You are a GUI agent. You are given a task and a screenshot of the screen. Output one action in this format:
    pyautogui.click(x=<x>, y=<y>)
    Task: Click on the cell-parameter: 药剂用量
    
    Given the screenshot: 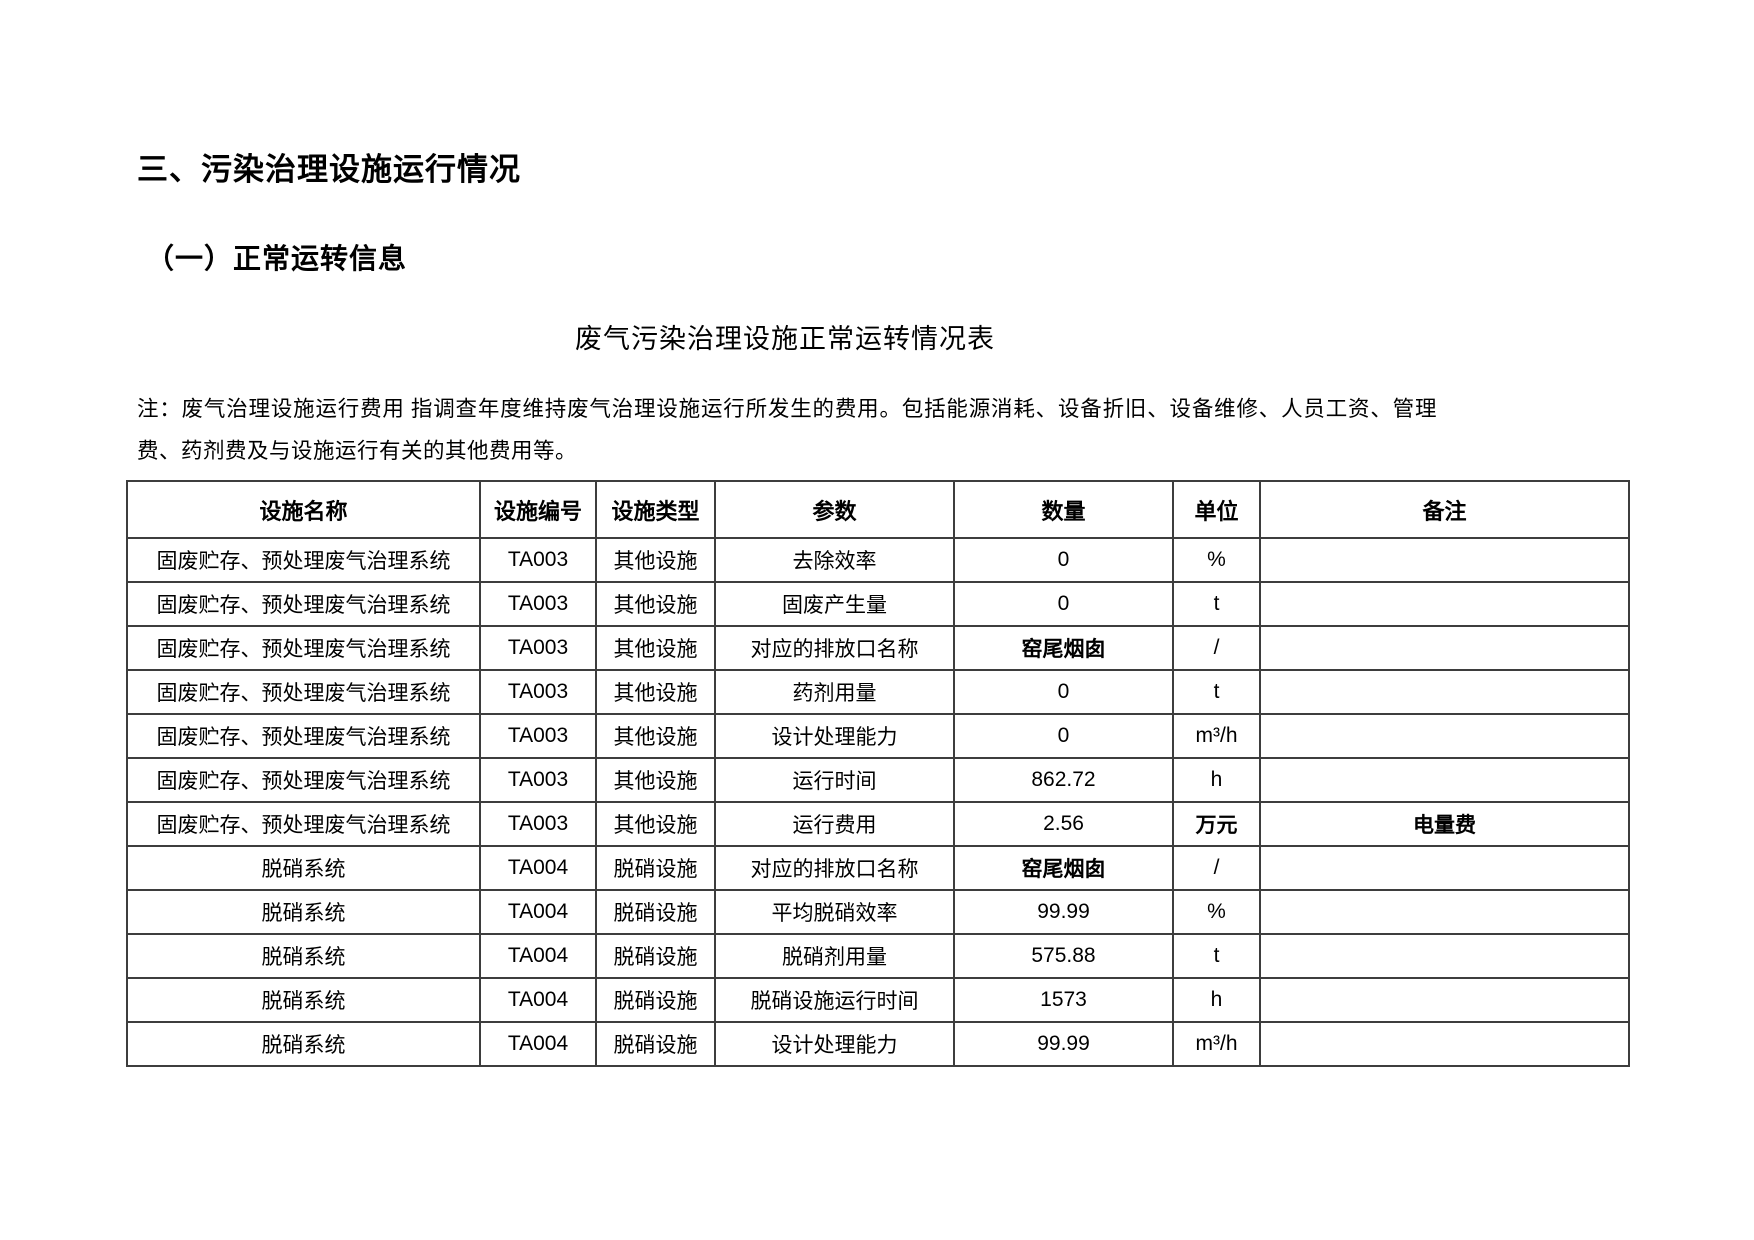 What is the action you would take?
    pyautogui.click(x=834, y=692)
    